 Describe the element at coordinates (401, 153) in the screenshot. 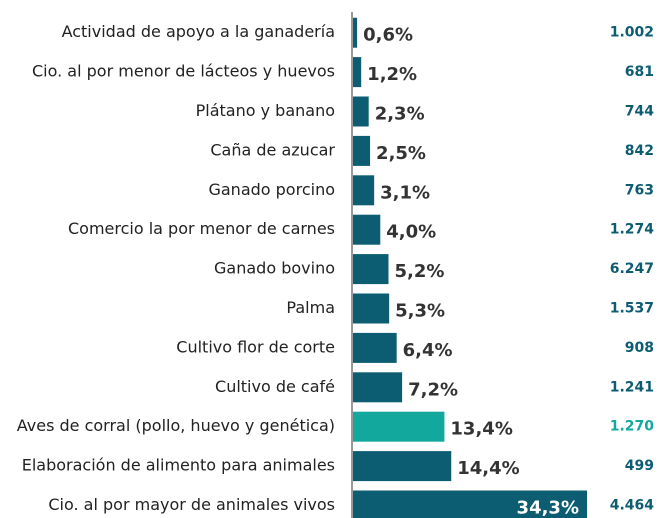

I see `value-label: 2,5%` at that location.